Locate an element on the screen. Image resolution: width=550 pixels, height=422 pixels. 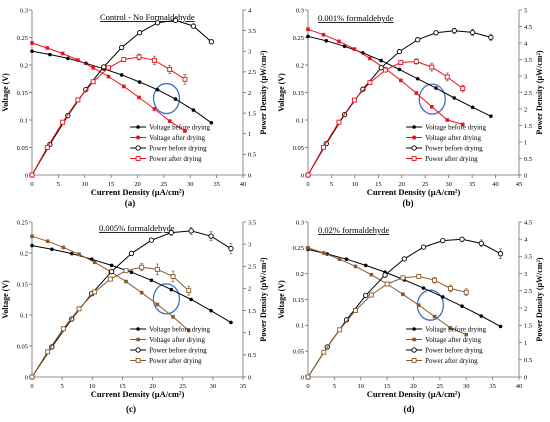
x-tick-label: 25 is located at coordinates (440, 386).